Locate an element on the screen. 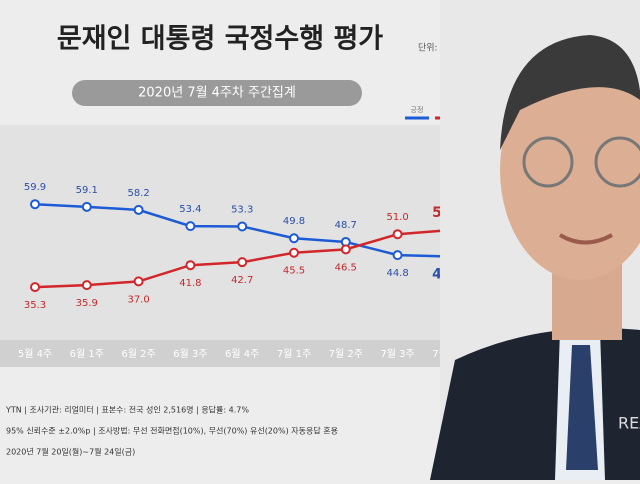 The width and height of the screenshot is (640, 484). value-label: 51.0 is located at coordinates (397, 217).